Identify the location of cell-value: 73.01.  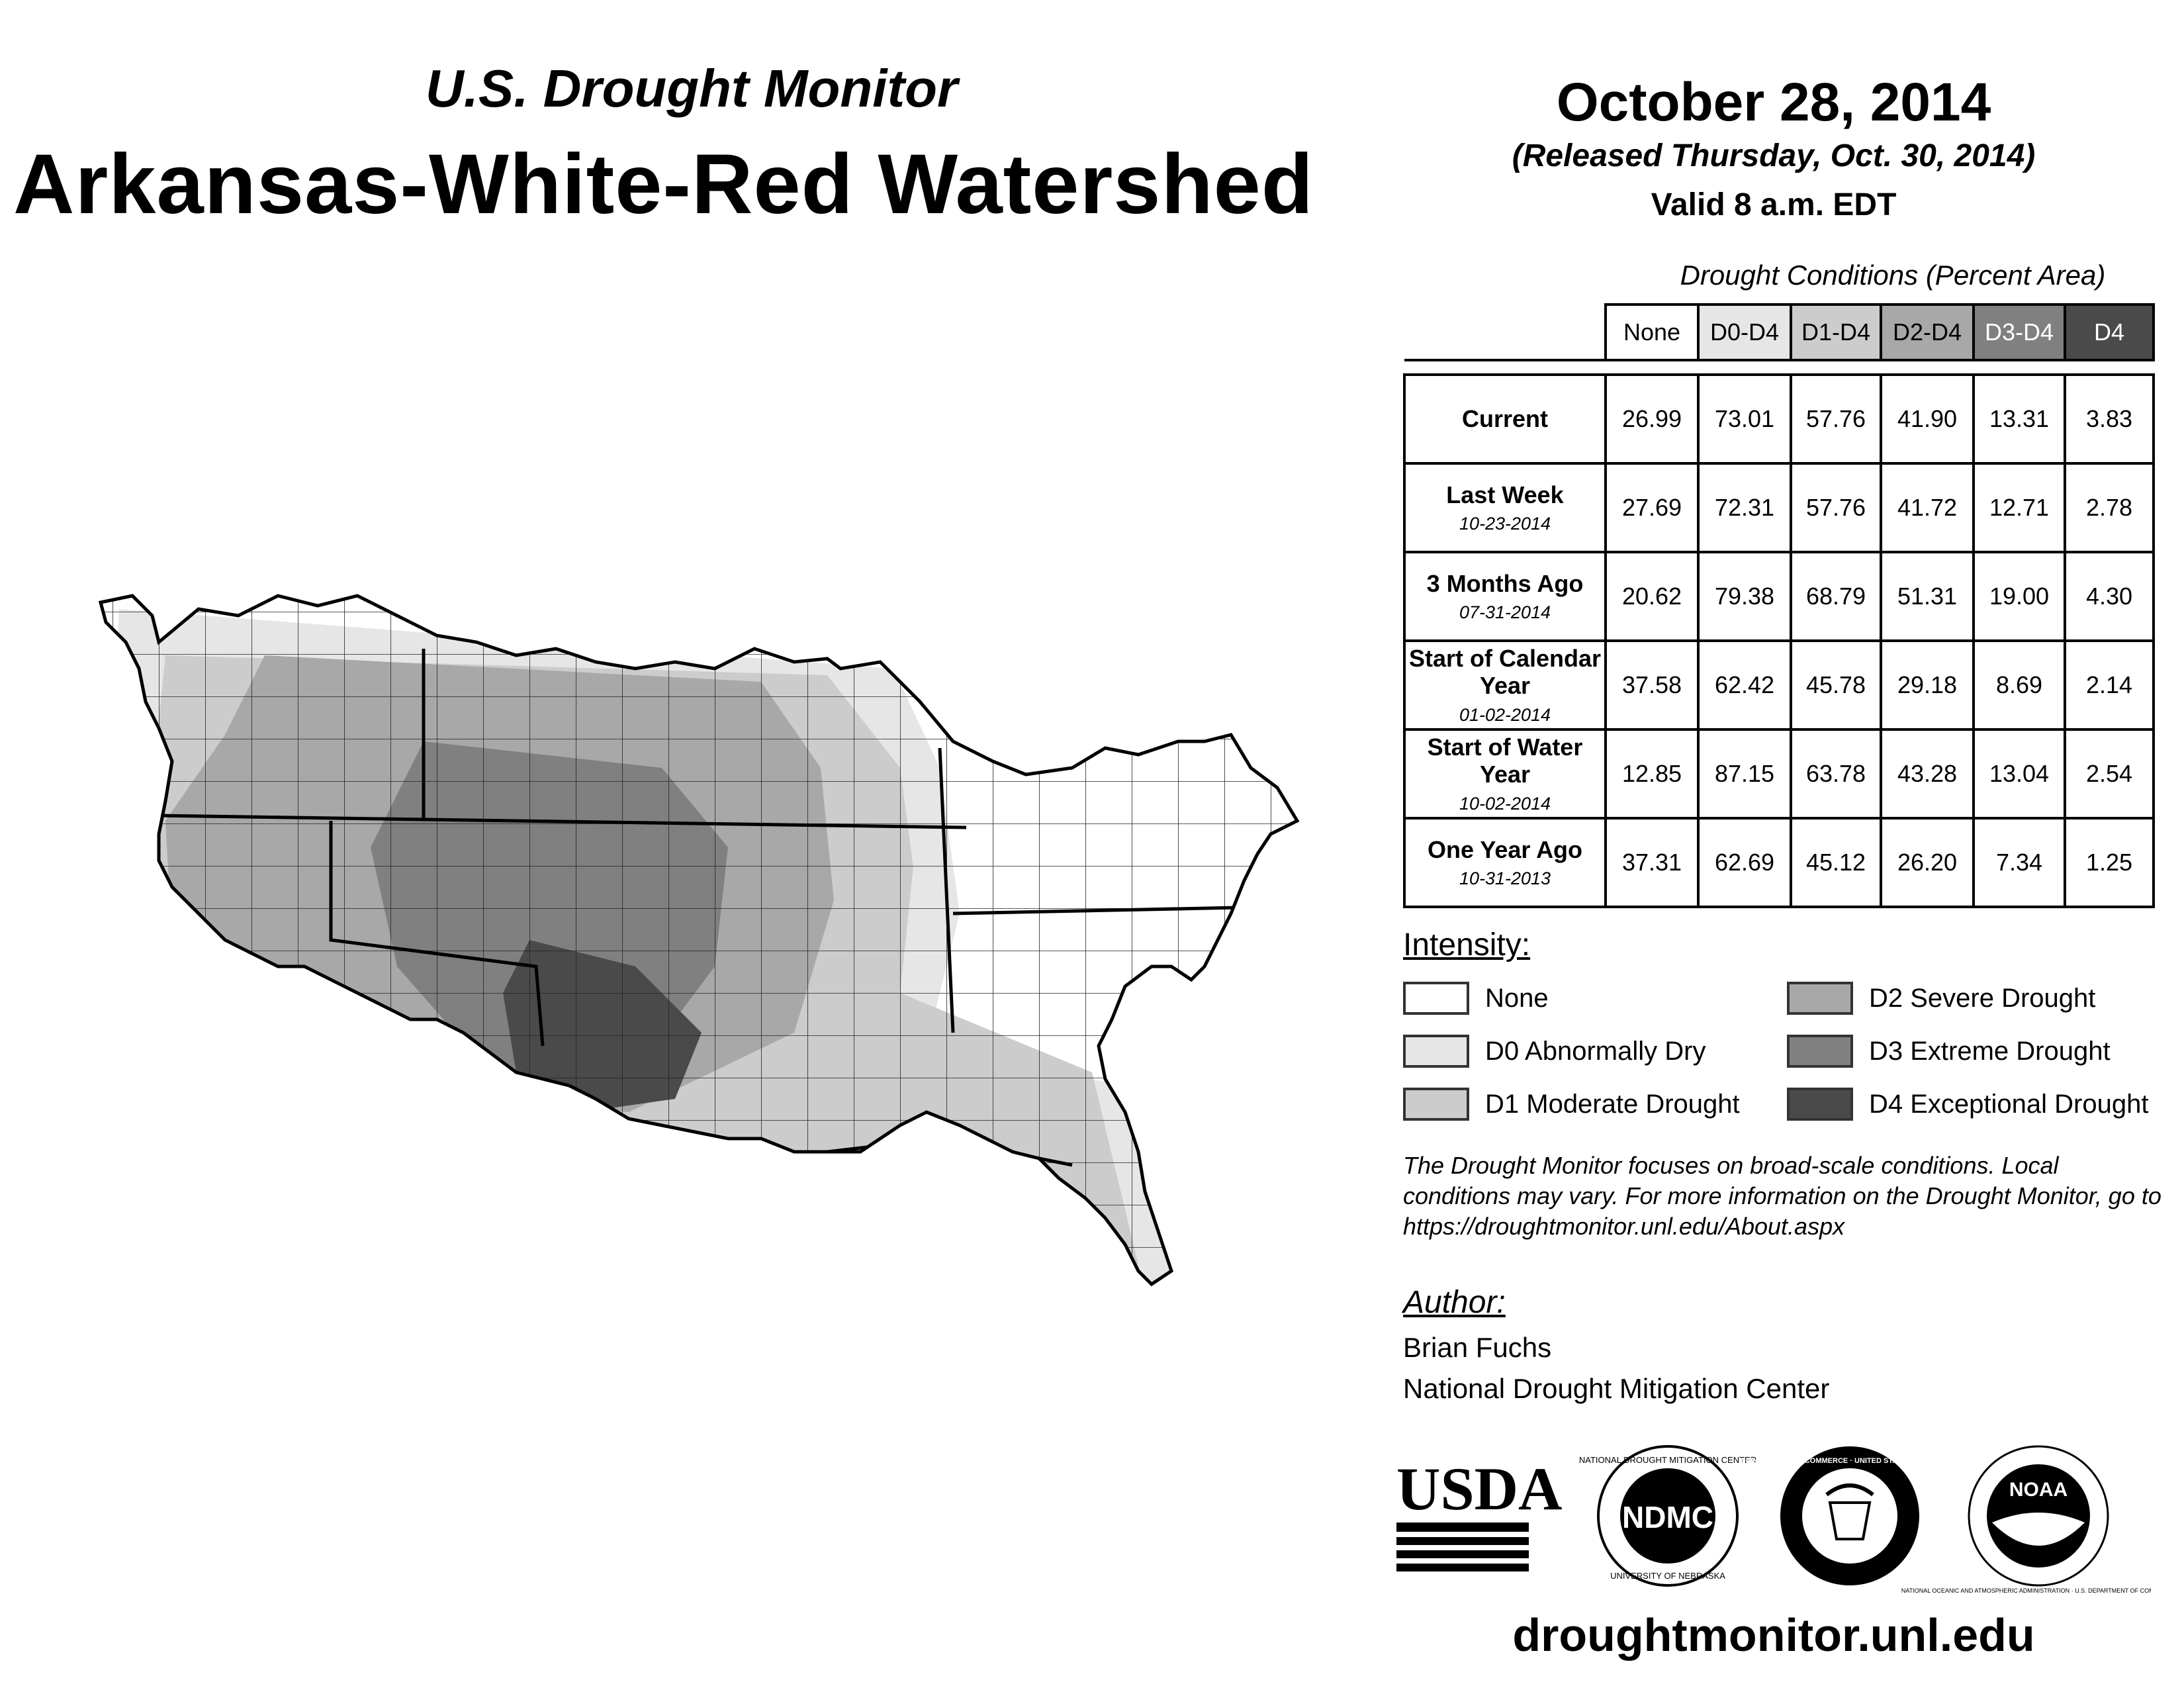
(1744, 419).